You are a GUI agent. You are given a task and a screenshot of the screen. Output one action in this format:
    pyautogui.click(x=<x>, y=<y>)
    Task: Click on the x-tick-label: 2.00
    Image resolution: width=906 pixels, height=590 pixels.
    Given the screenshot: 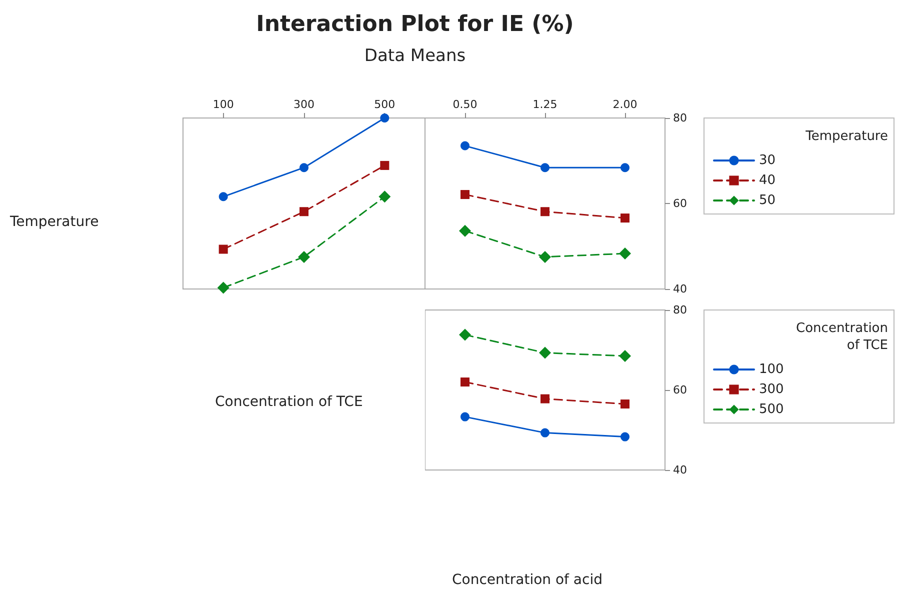 What is the action you would take?
    pyautogui.click(x=625, y=104)
    